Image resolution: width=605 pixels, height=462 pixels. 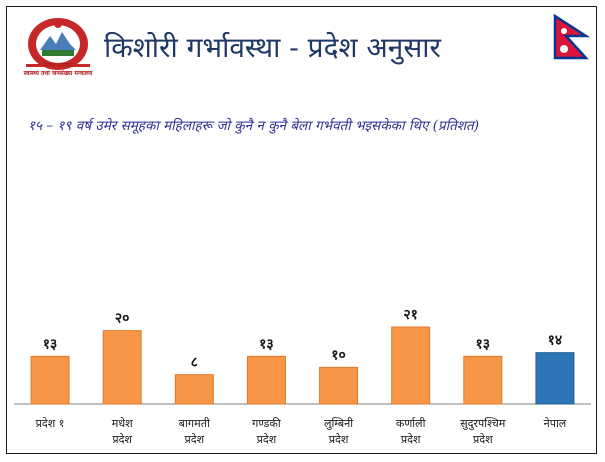 What do you see at coordinates (194, 363) in the screenshot?
I see `bar-value-label: ८` at bounding box center [194, 363].